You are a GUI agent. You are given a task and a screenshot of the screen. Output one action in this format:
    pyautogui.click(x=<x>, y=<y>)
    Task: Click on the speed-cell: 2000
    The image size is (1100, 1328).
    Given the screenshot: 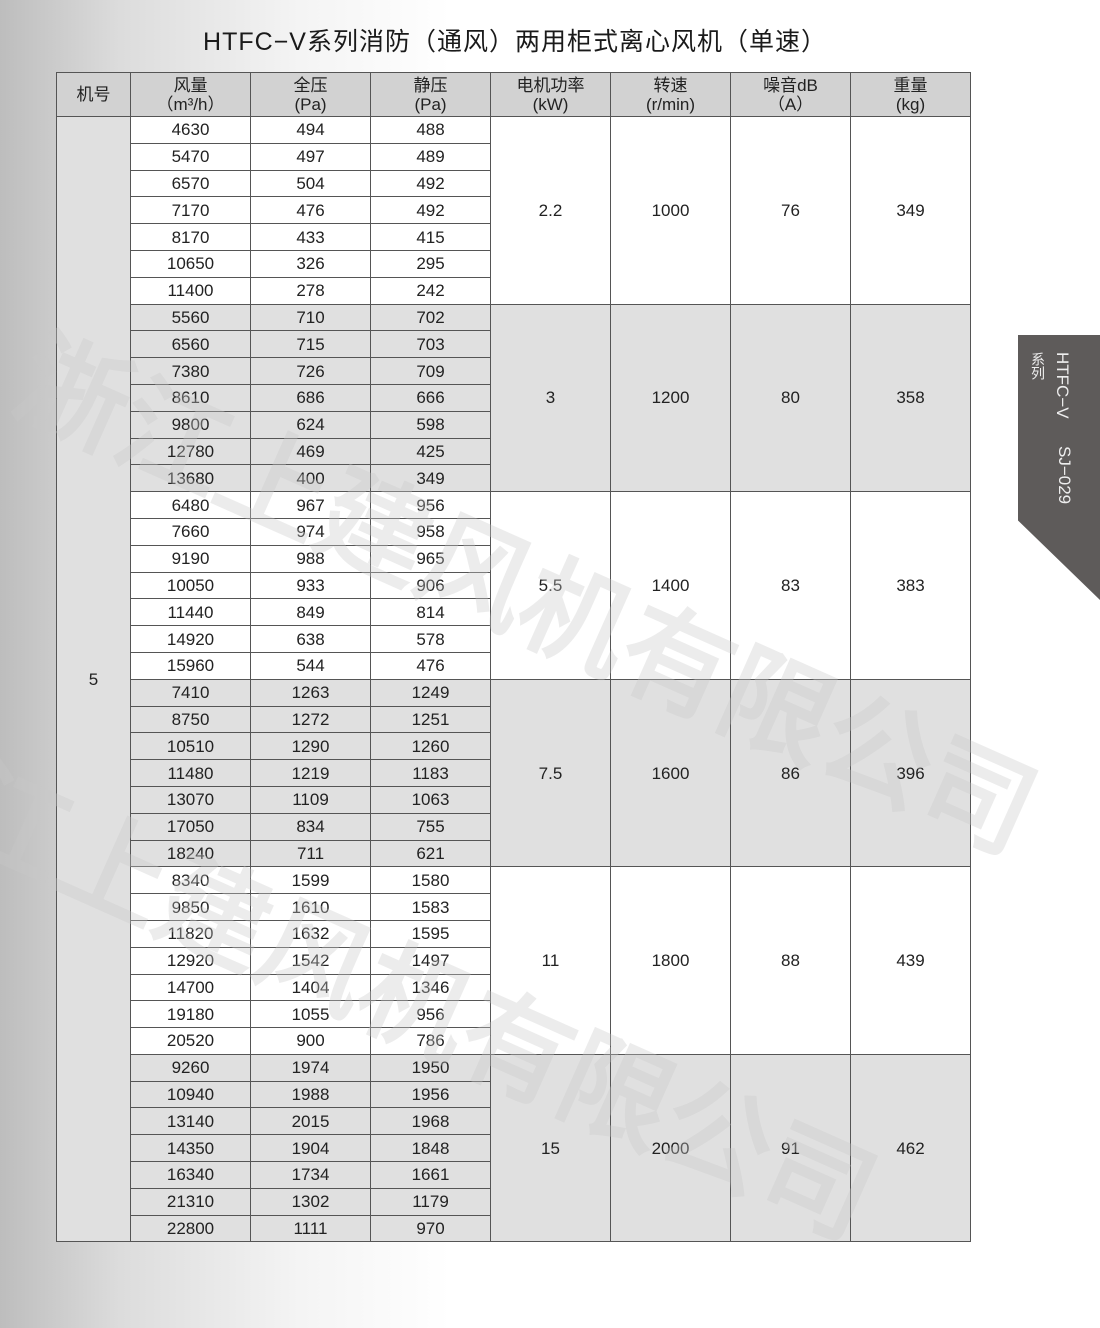 What is the action you would take?
    pyautogui.click(x=670, y=1148)
    